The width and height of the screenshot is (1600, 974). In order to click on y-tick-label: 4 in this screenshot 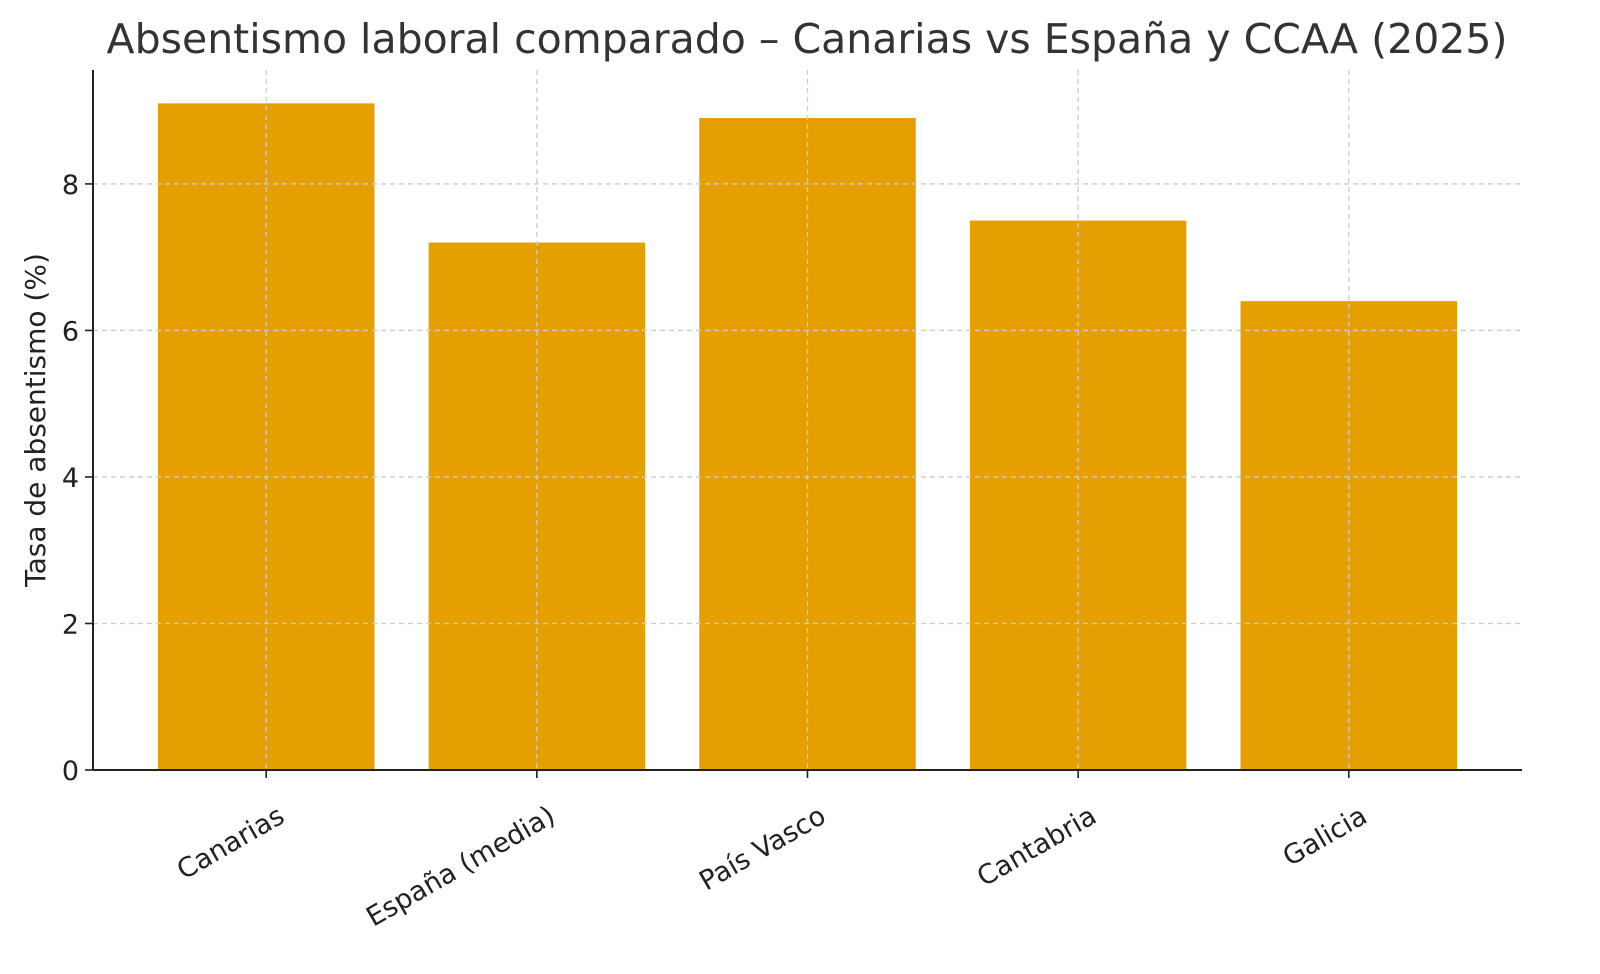, I will do `click(70, 478)`.